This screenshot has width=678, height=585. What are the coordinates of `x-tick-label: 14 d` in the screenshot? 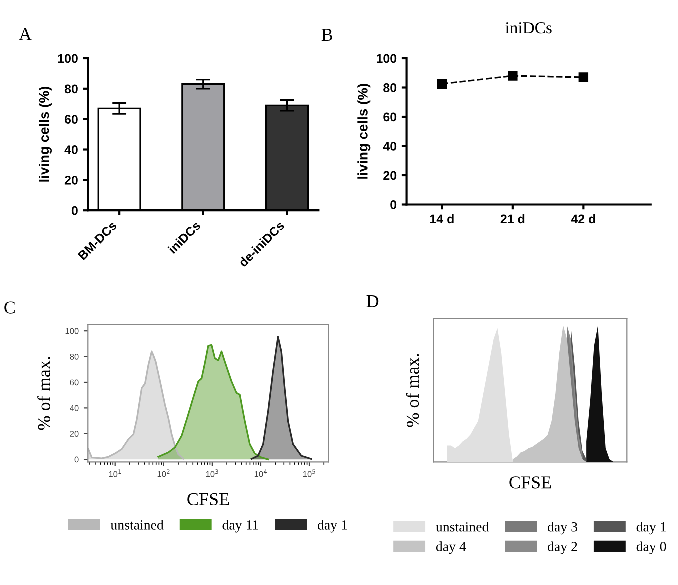 It's located at (442, 219).